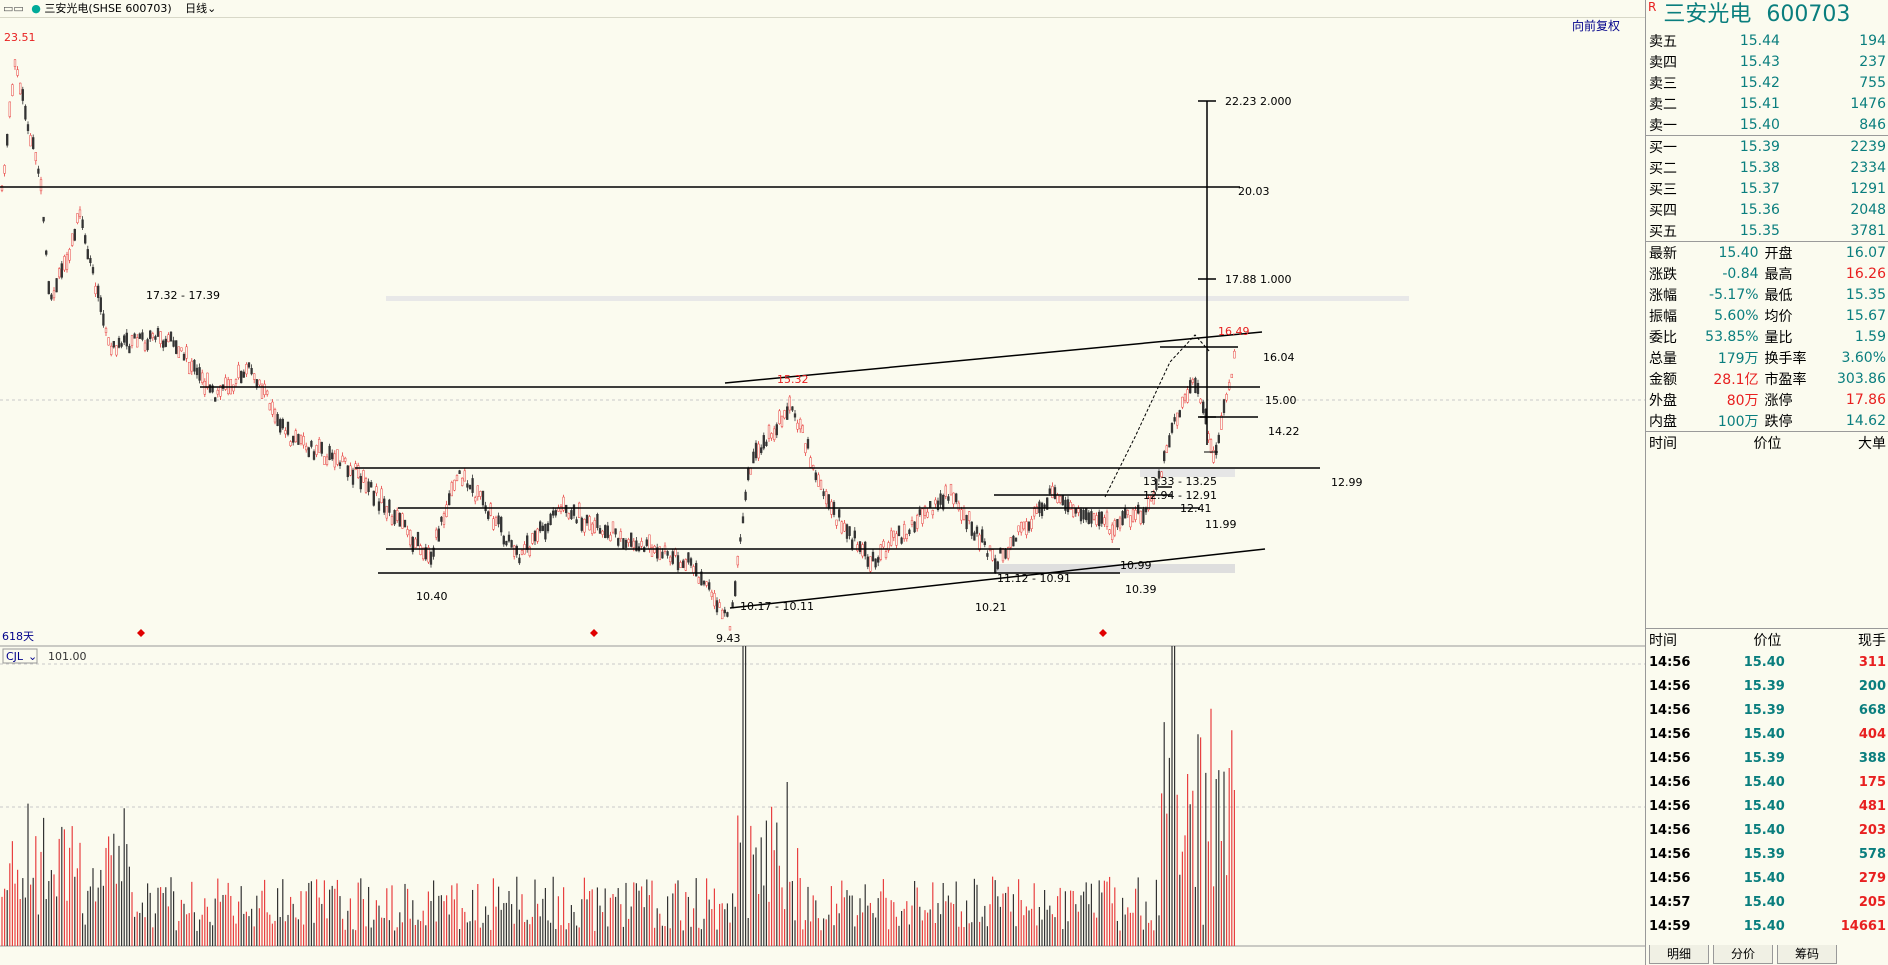 The height and width of the screenshot is (965, 1888). Describe the element at coordinates (1767, 125) in the screenshot. I see `ask-row: 卖一 15.40 846` at that location.